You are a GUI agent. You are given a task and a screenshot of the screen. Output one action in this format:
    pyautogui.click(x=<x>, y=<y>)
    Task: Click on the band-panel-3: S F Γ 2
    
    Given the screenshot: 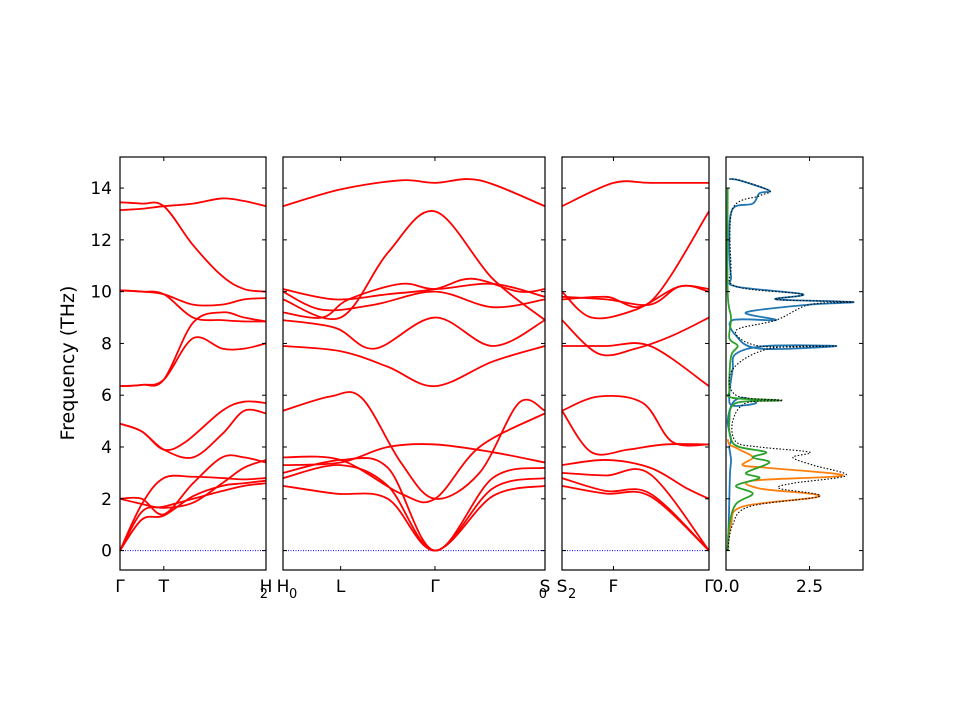 What is the action you would take?
    pyautogui.click(x=635, y=379)
    